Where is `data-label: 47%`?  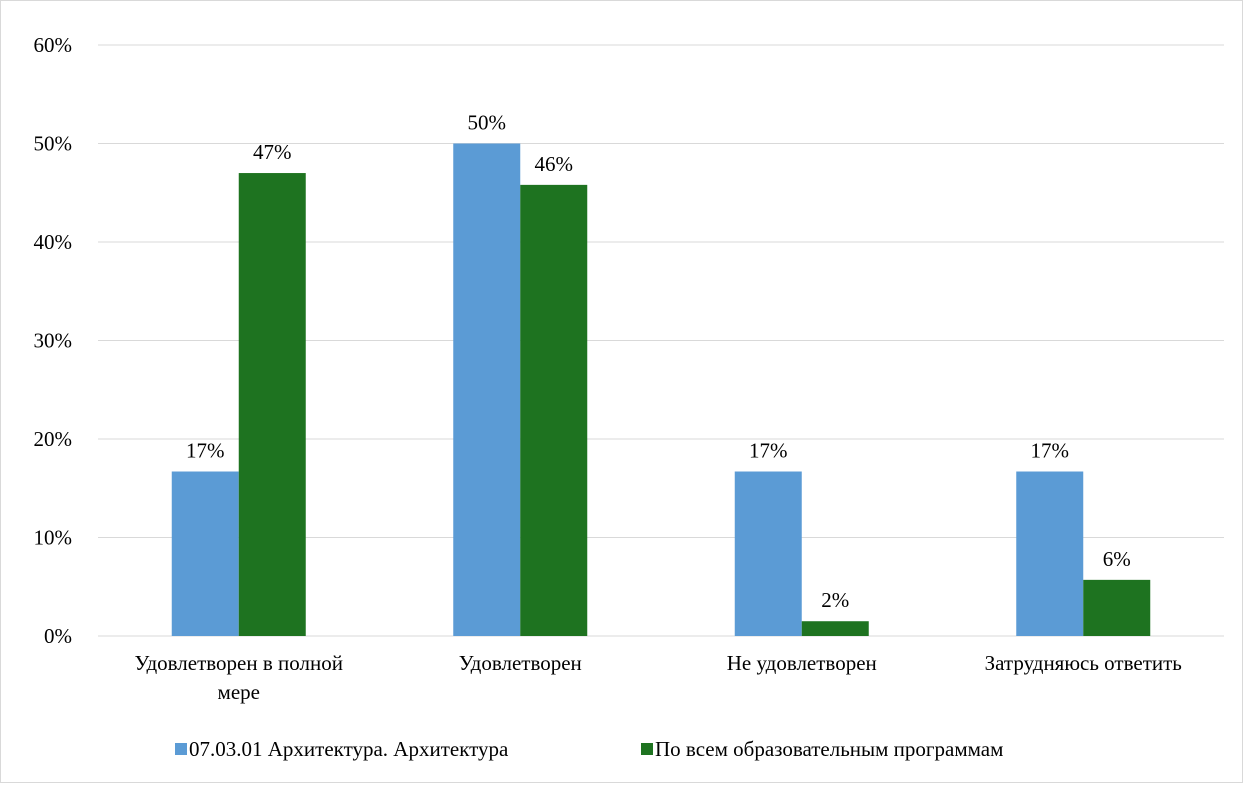 data-label: 47% is located at coordinates (272, 152).